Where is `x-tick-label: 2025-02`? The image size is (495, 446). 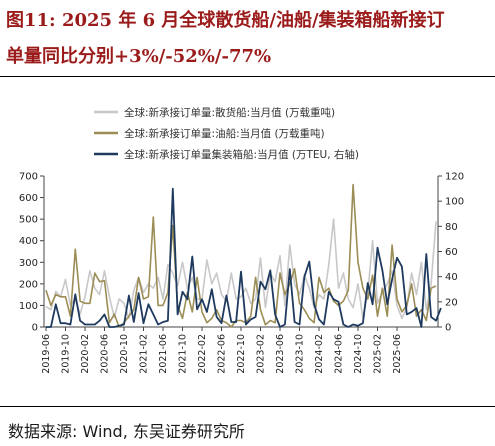
x-tick-label: 2025-02 is located at coordinates (378, 354).